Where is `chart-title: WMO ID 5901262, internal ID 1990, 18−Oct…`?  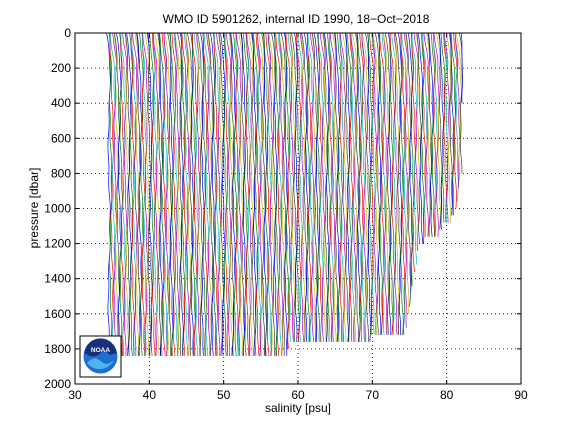 chart-title: WMO ID 5901262, internal ID 1990, 18−Oct… is located at coordinates (296, 19).